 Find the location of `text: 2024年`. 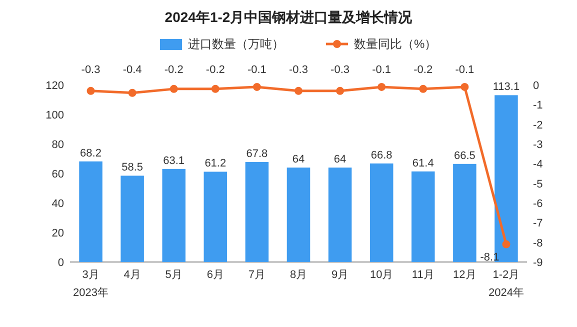

text: 2024年 is located at coordinates (506, 293).